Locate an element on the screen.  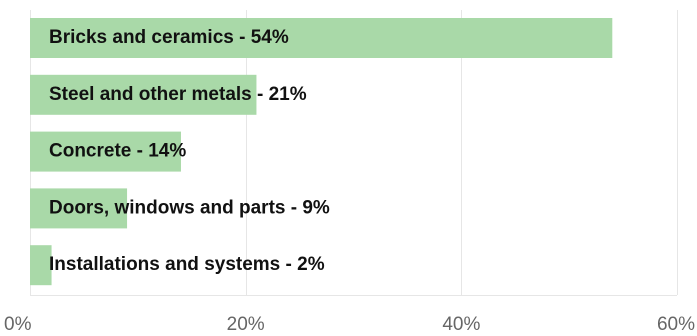
bar-label-1: Steel and other metals - 21% is located at coordinates (178, 94).